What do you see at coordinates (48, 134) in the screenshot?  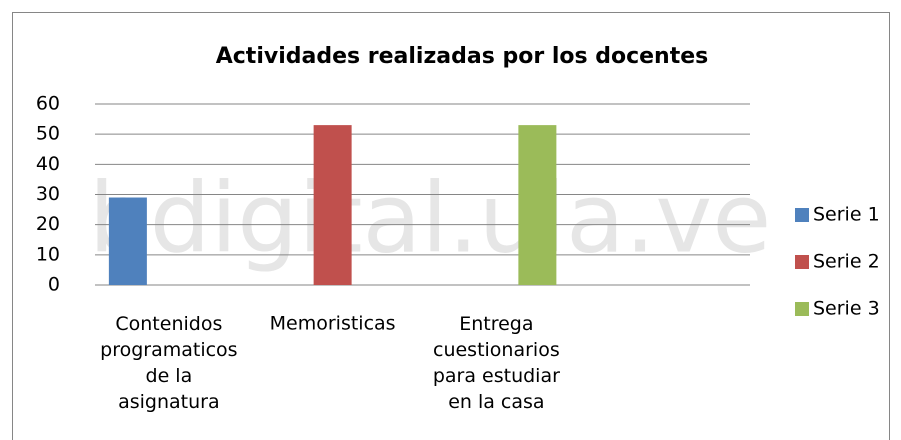 I see `y-tick-label: 50` at bounding box center [48, 134].